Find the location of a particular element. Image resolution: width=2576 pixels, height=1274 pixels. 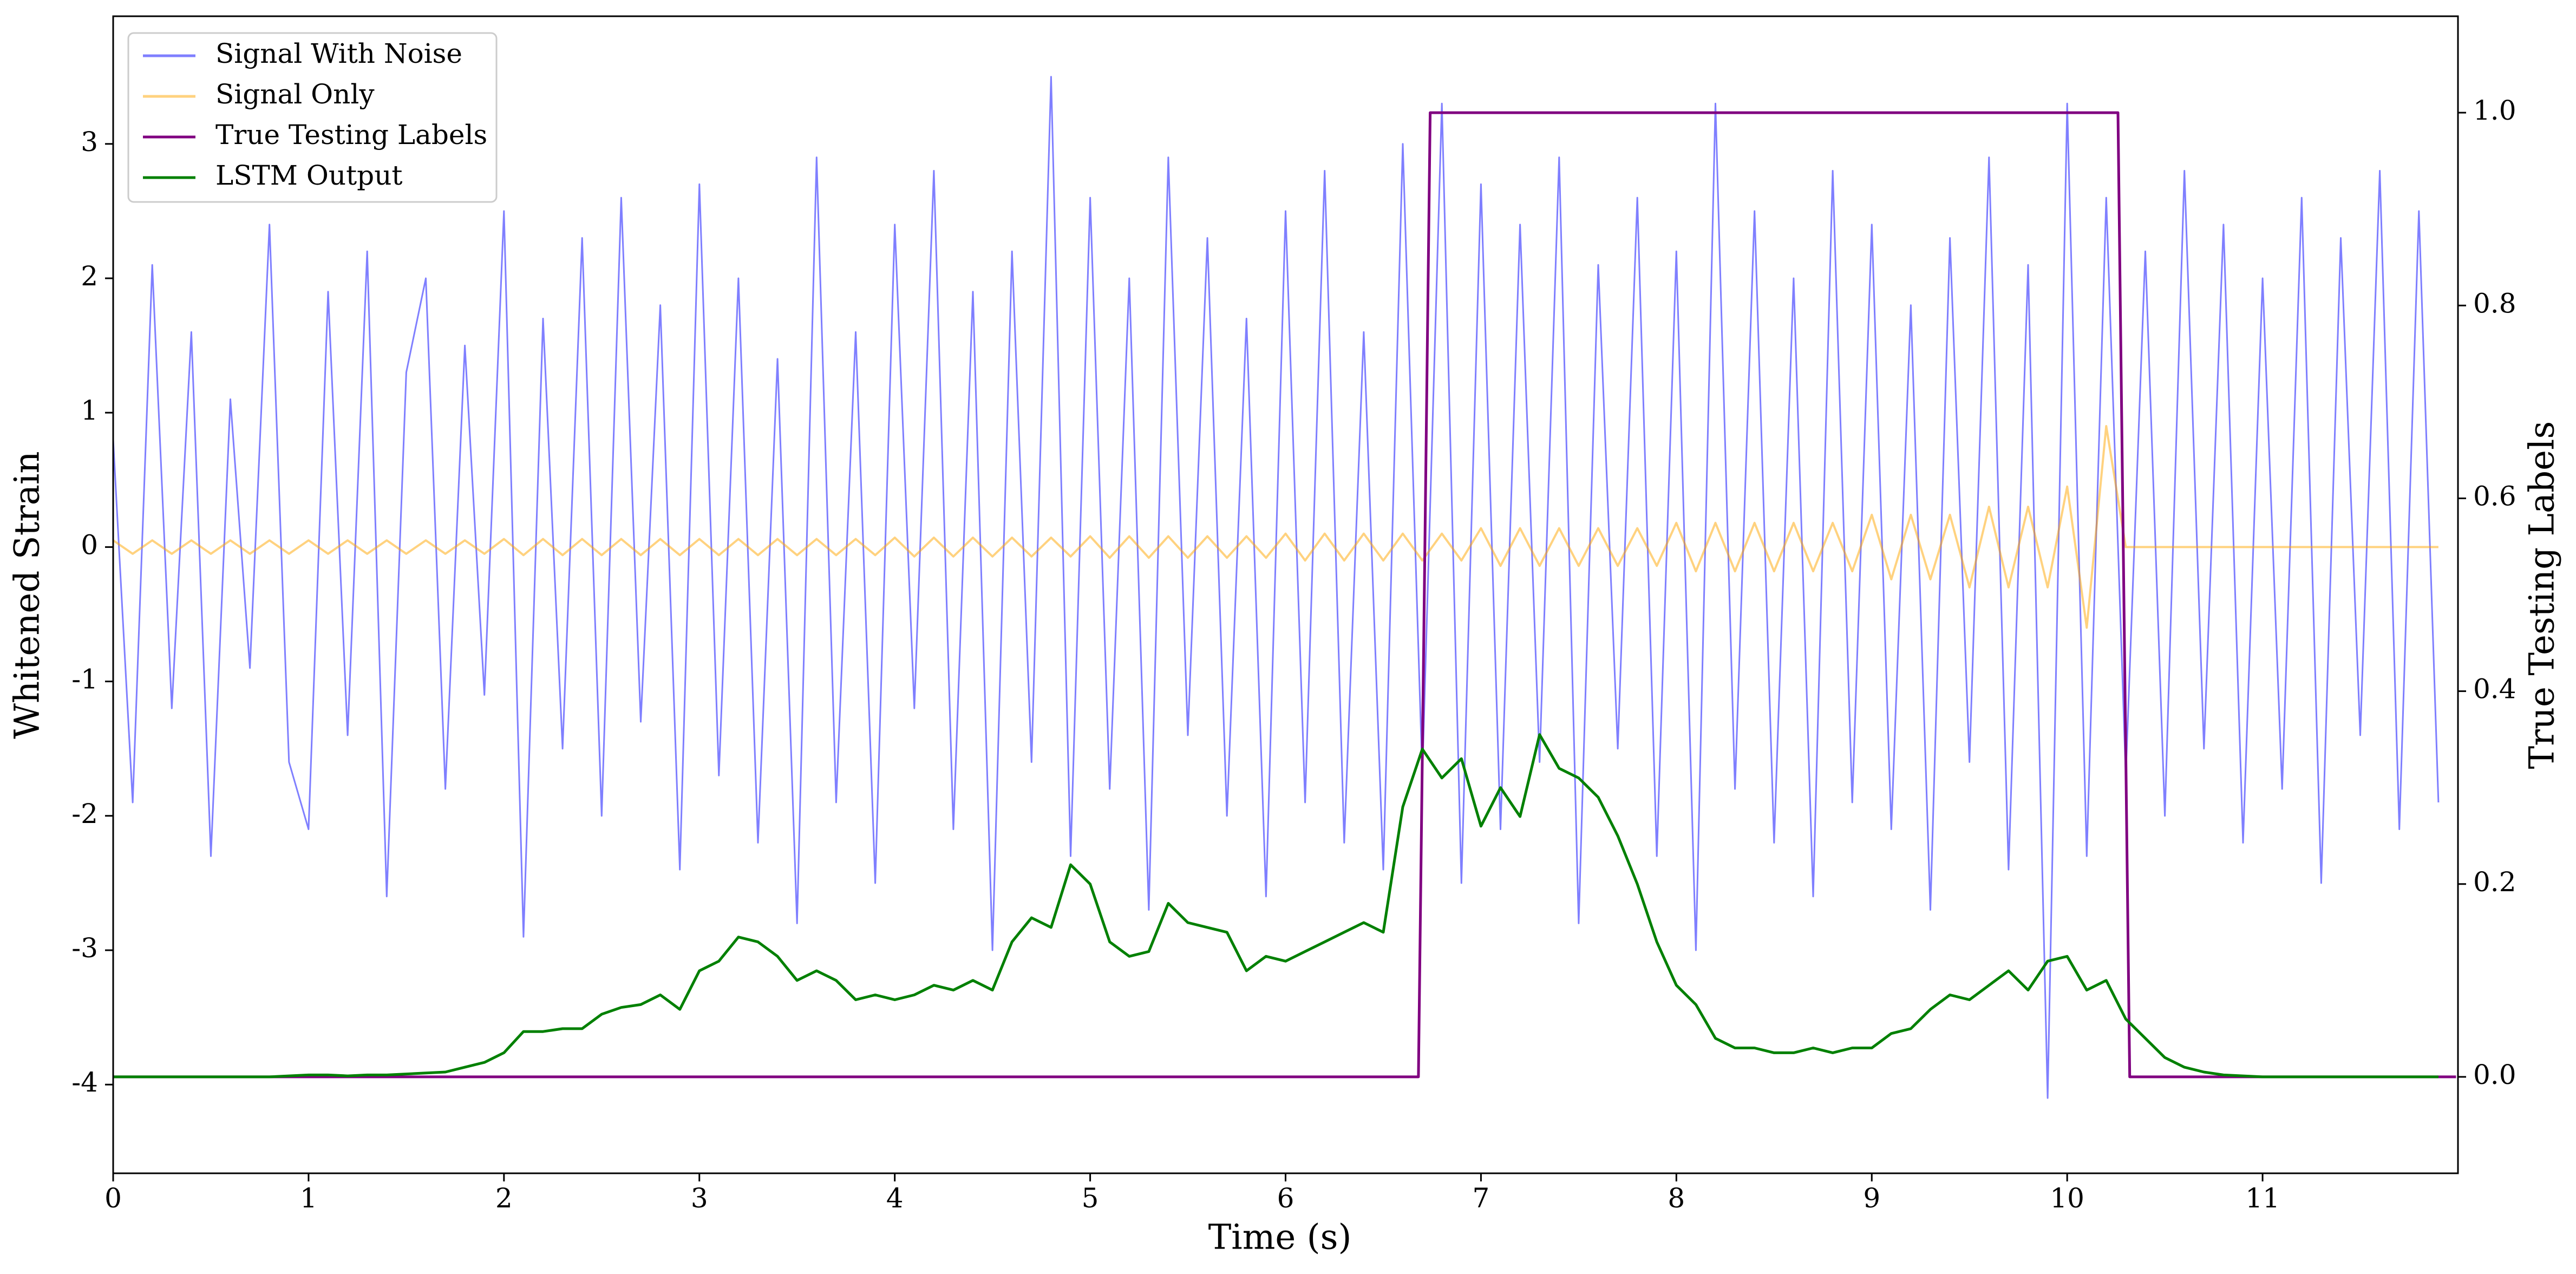

y-tick-label: -3 is located at coordinates (84, 948).